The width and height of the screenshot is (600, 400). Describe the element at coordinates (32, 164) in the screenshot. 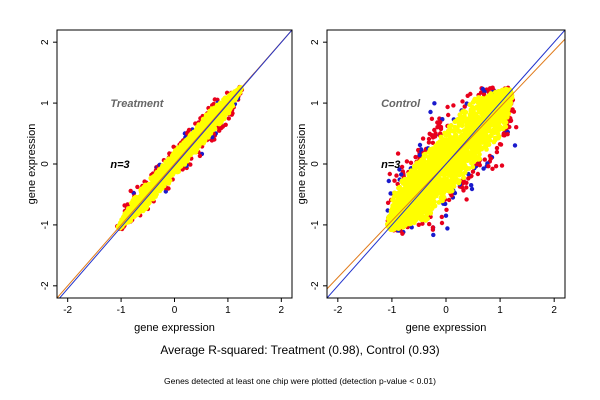

I see `y-axis-label: gene expression` at that location.